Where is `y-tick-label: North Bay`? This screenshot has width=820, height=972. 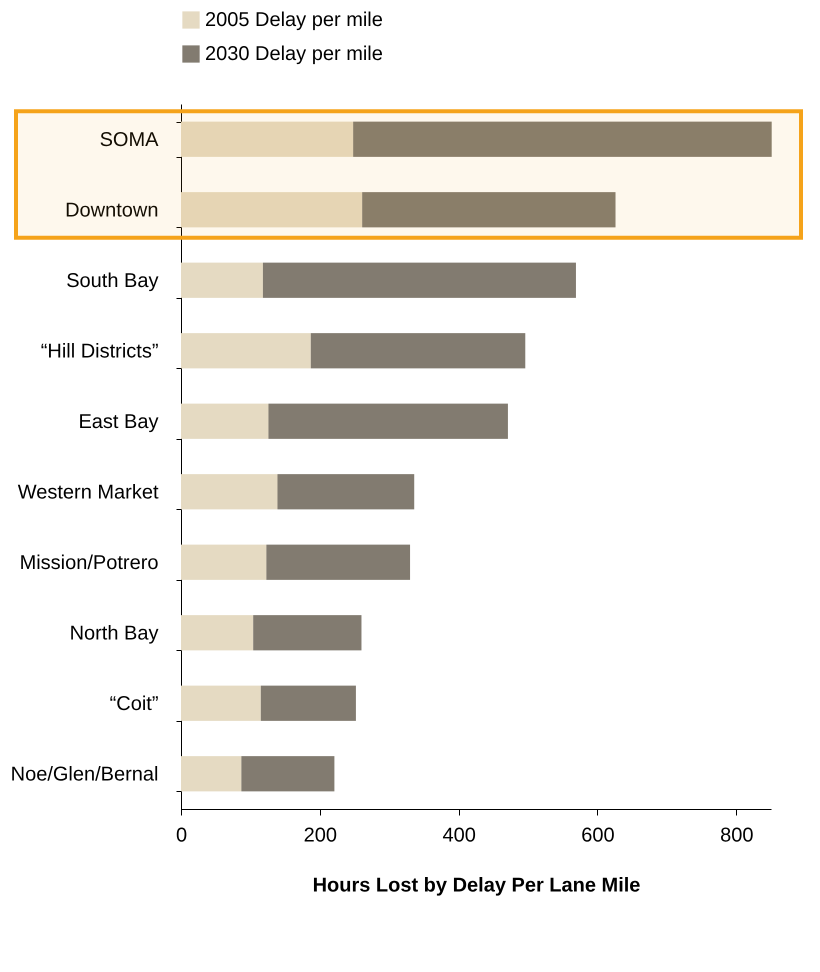 y-tick-label: North Bay is located at coordinates (114, 633).